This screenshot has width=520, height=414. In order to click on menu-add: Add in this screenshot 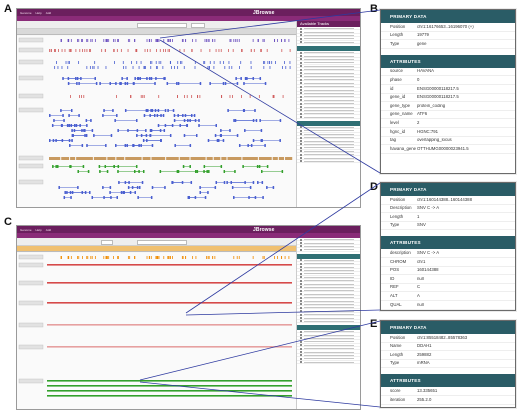, I will do `click(48, 229)`.